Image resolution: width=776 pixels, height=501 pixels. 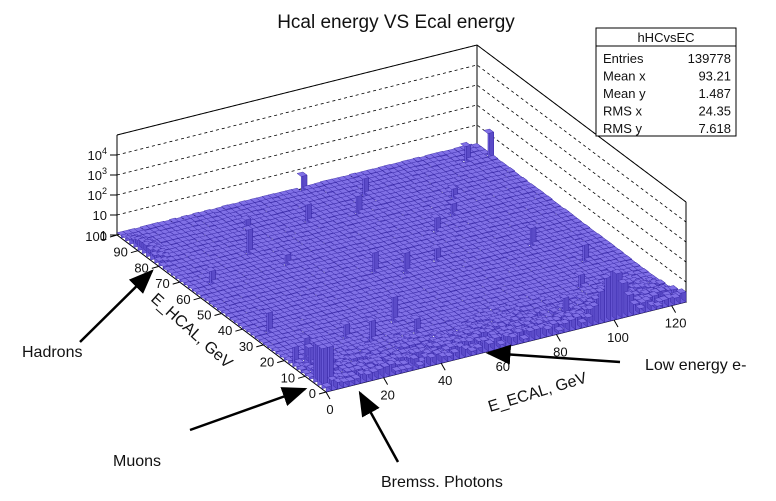 I want to click on stats-value: 7.618, so click(x=714, y=128).